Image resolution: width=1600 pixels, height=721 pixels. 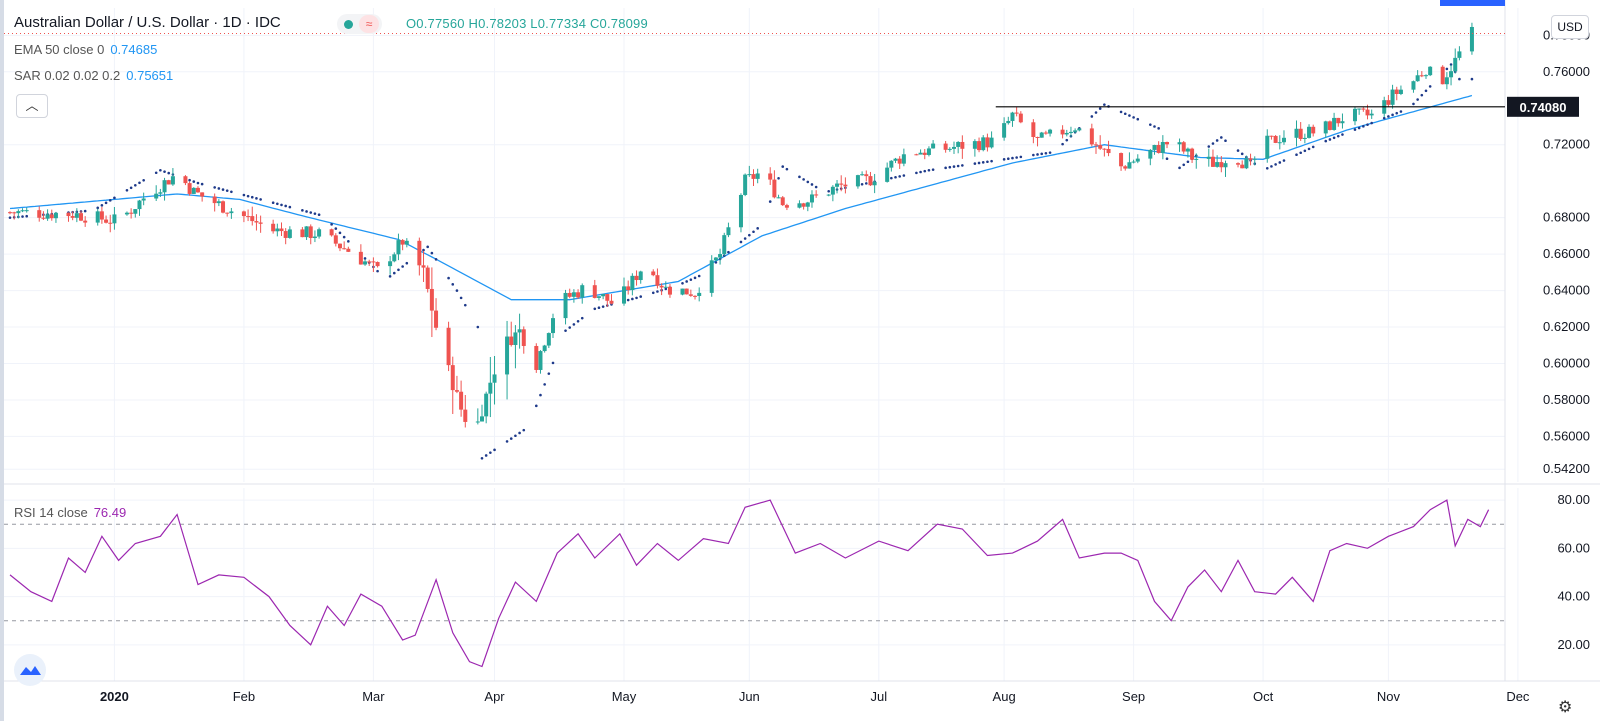 What do you see at coordinates (1566, 144) in the screenshot?
I see `price-tick-label: 0.72000` at bounding box center [1566, 144].